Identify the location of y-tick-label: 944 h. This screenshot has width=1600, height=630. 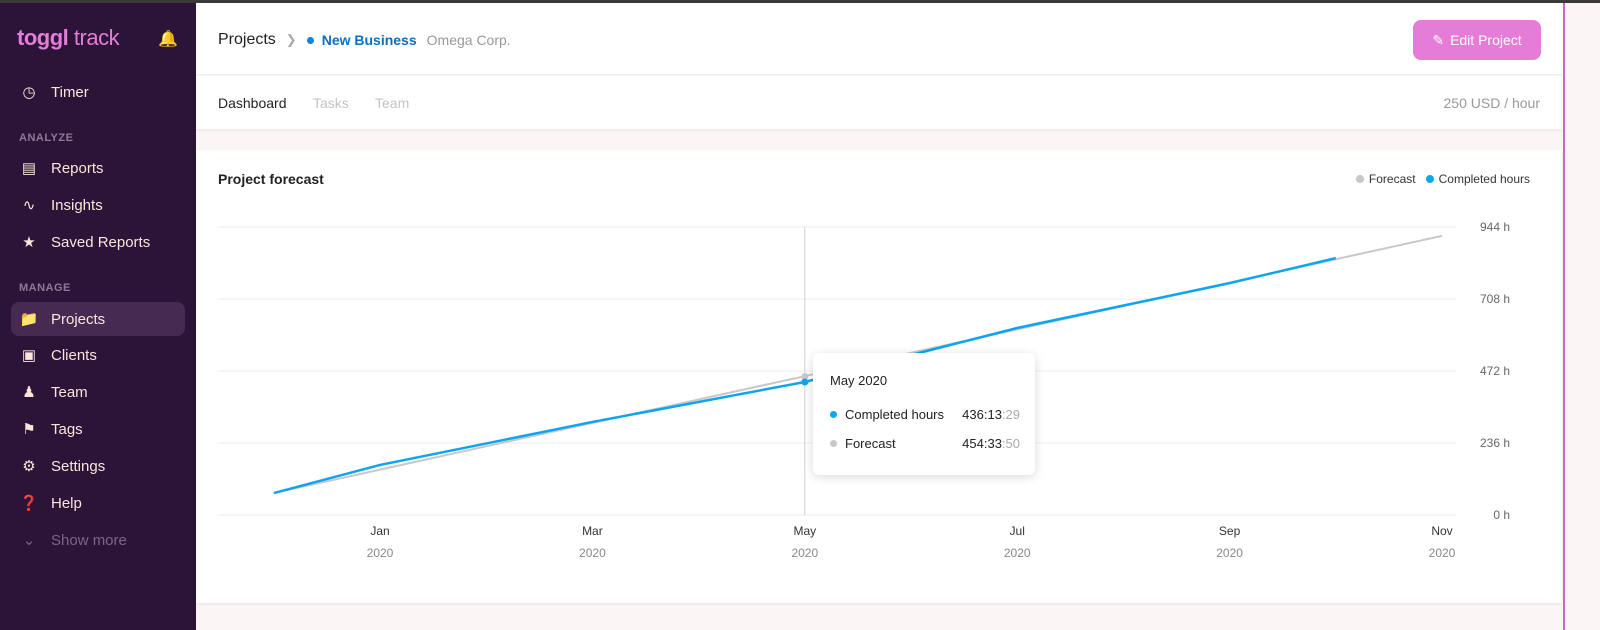
(1495, 227).